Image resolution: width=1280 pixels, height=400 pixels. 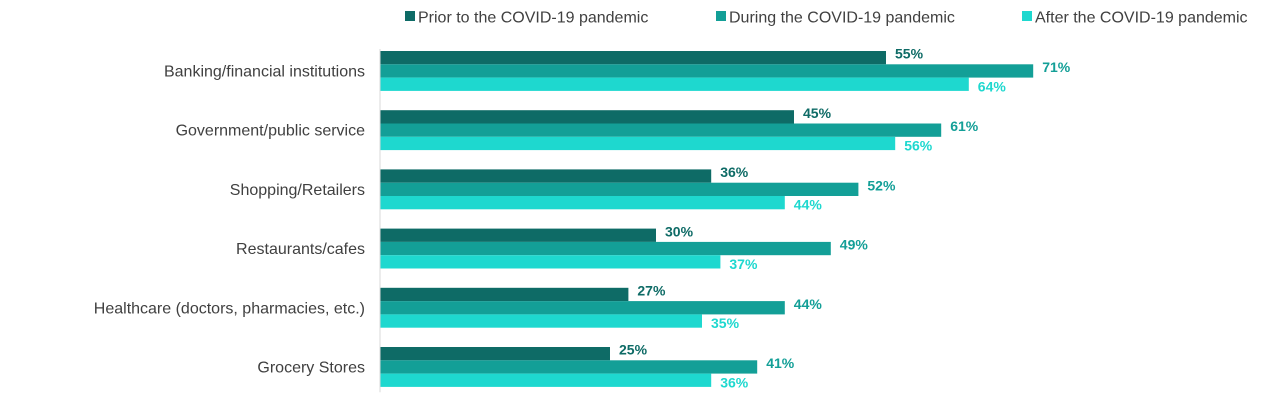 What do you see at coordinates (909, 54) in the screenshot?
I see `value-label-1-series-1: 55%` at bounding box center [909, 54].